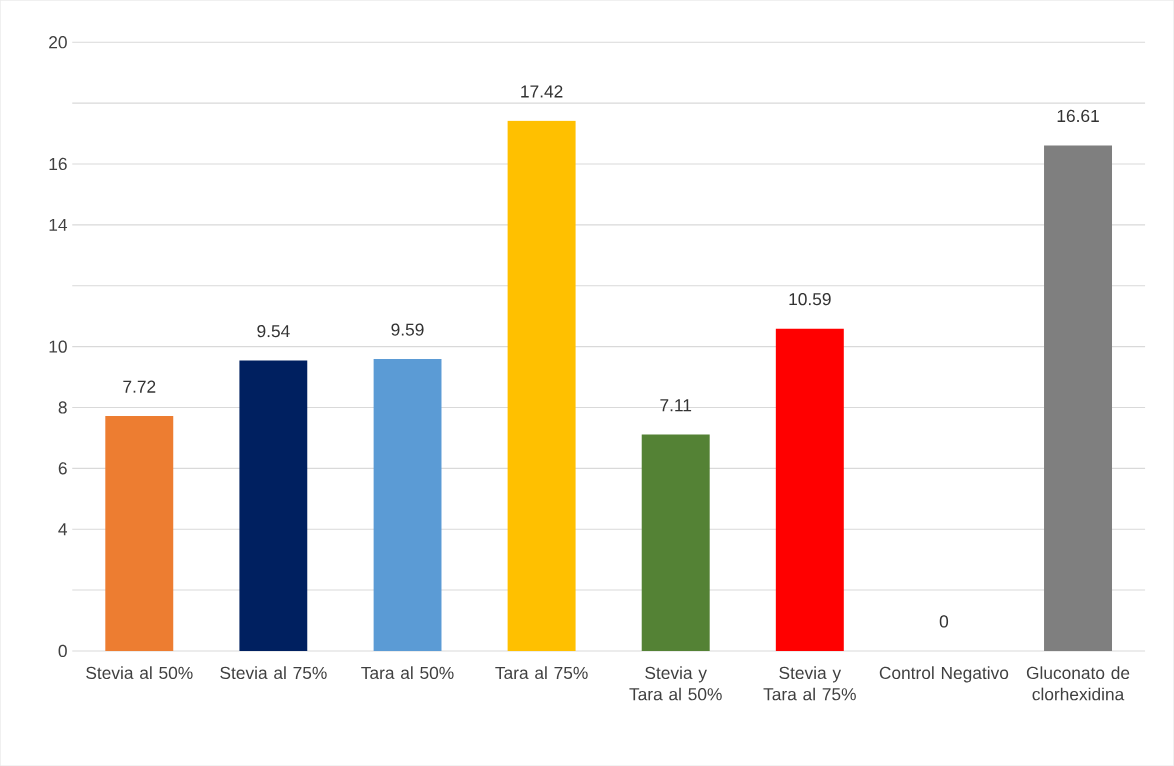  Describe the element at coordinates (675, 683) in the screenshot. I see `x-tick-label: Stevia y Tara al 50%` at that location.